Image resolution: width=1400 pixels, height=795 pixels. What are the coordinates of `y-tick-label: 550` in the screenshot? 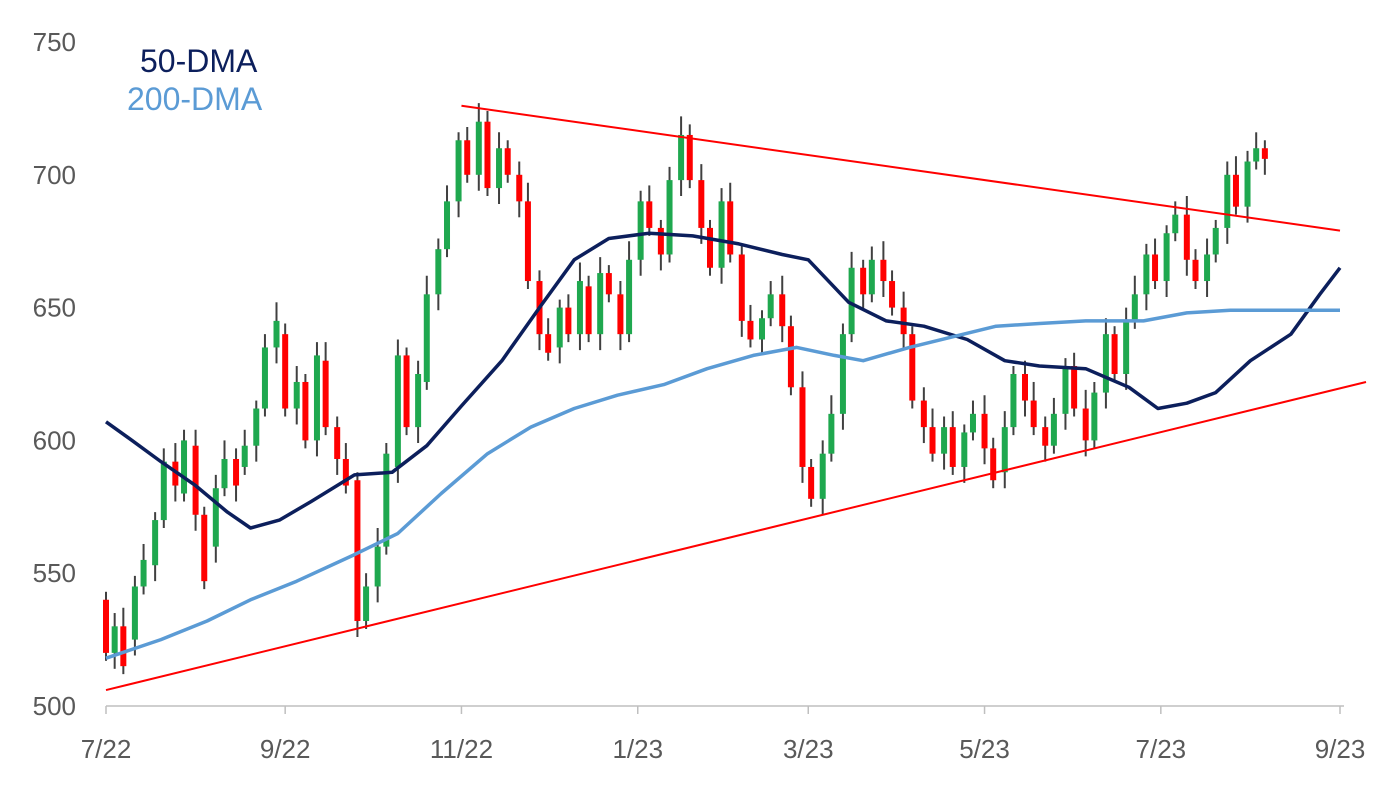 It's located at (54, 573).